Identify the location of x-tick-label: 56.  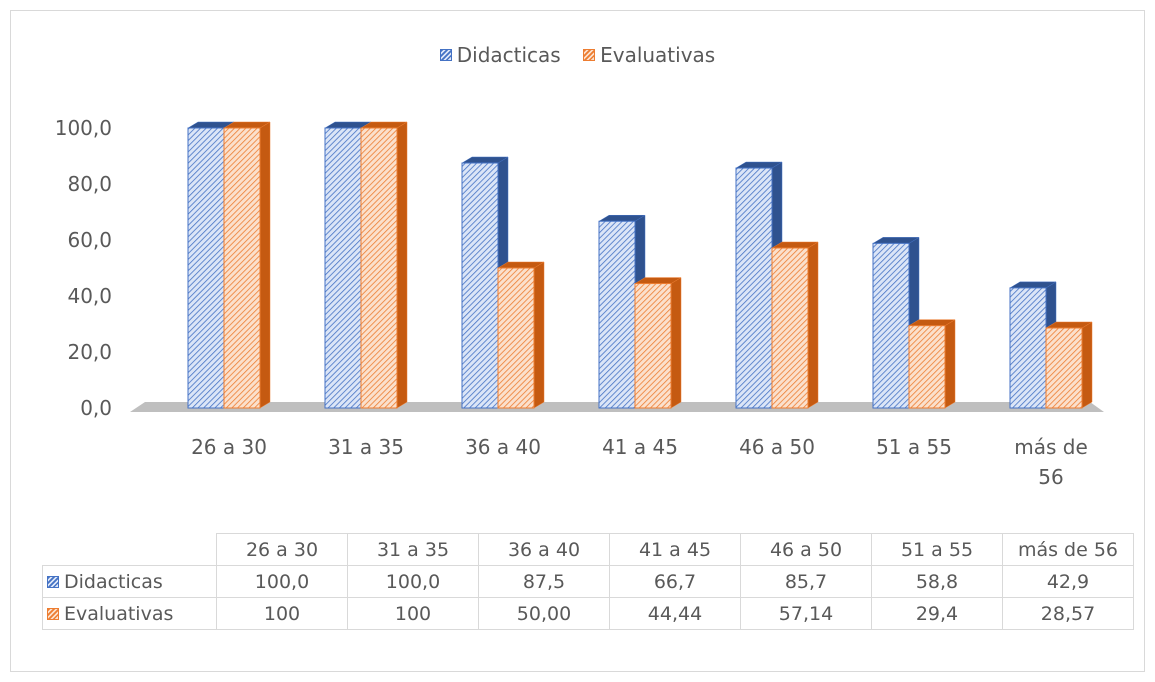
(1050, 477).